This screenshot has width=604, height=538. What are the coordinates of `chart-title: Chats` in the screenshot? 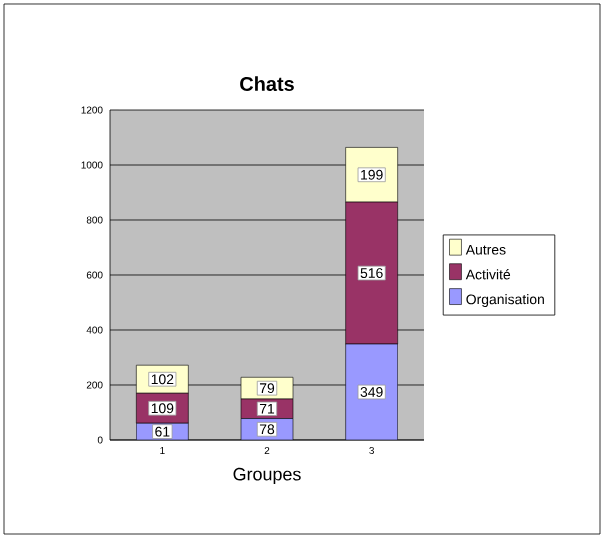 It's located at (267, 83).